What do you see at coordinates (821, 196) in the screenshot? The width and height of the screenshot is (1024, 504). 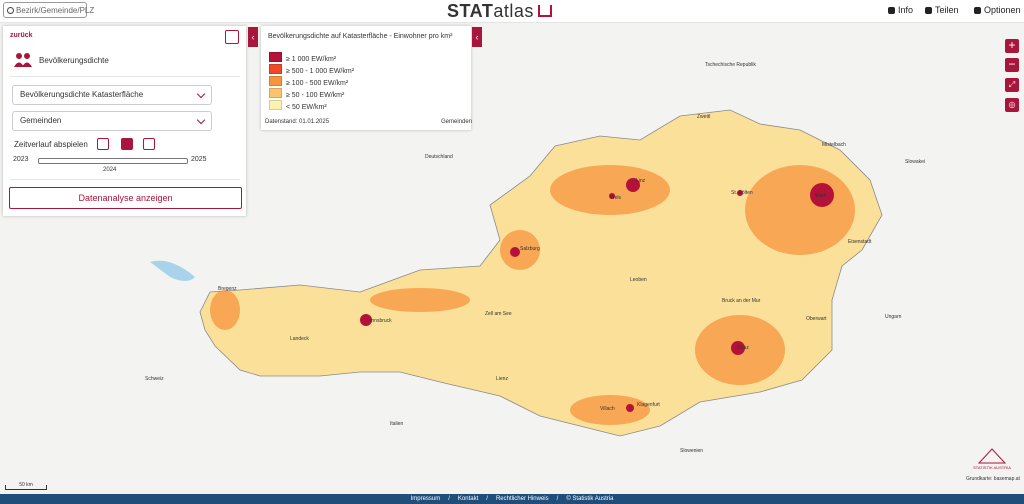 I see `place-label: Wien` at bounding box center [821, 196].